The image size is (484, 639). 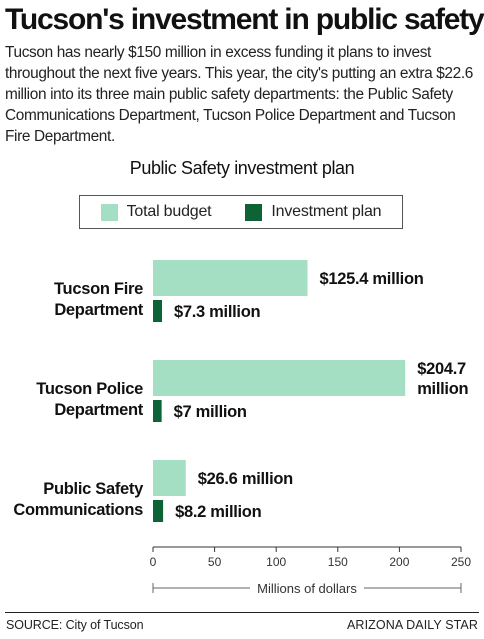 What do you see at coordinates (78, 499) in the screenshot?
I see `category-label-public-safety-communications: Public Safety Communications` at bounding box center [78, 499].